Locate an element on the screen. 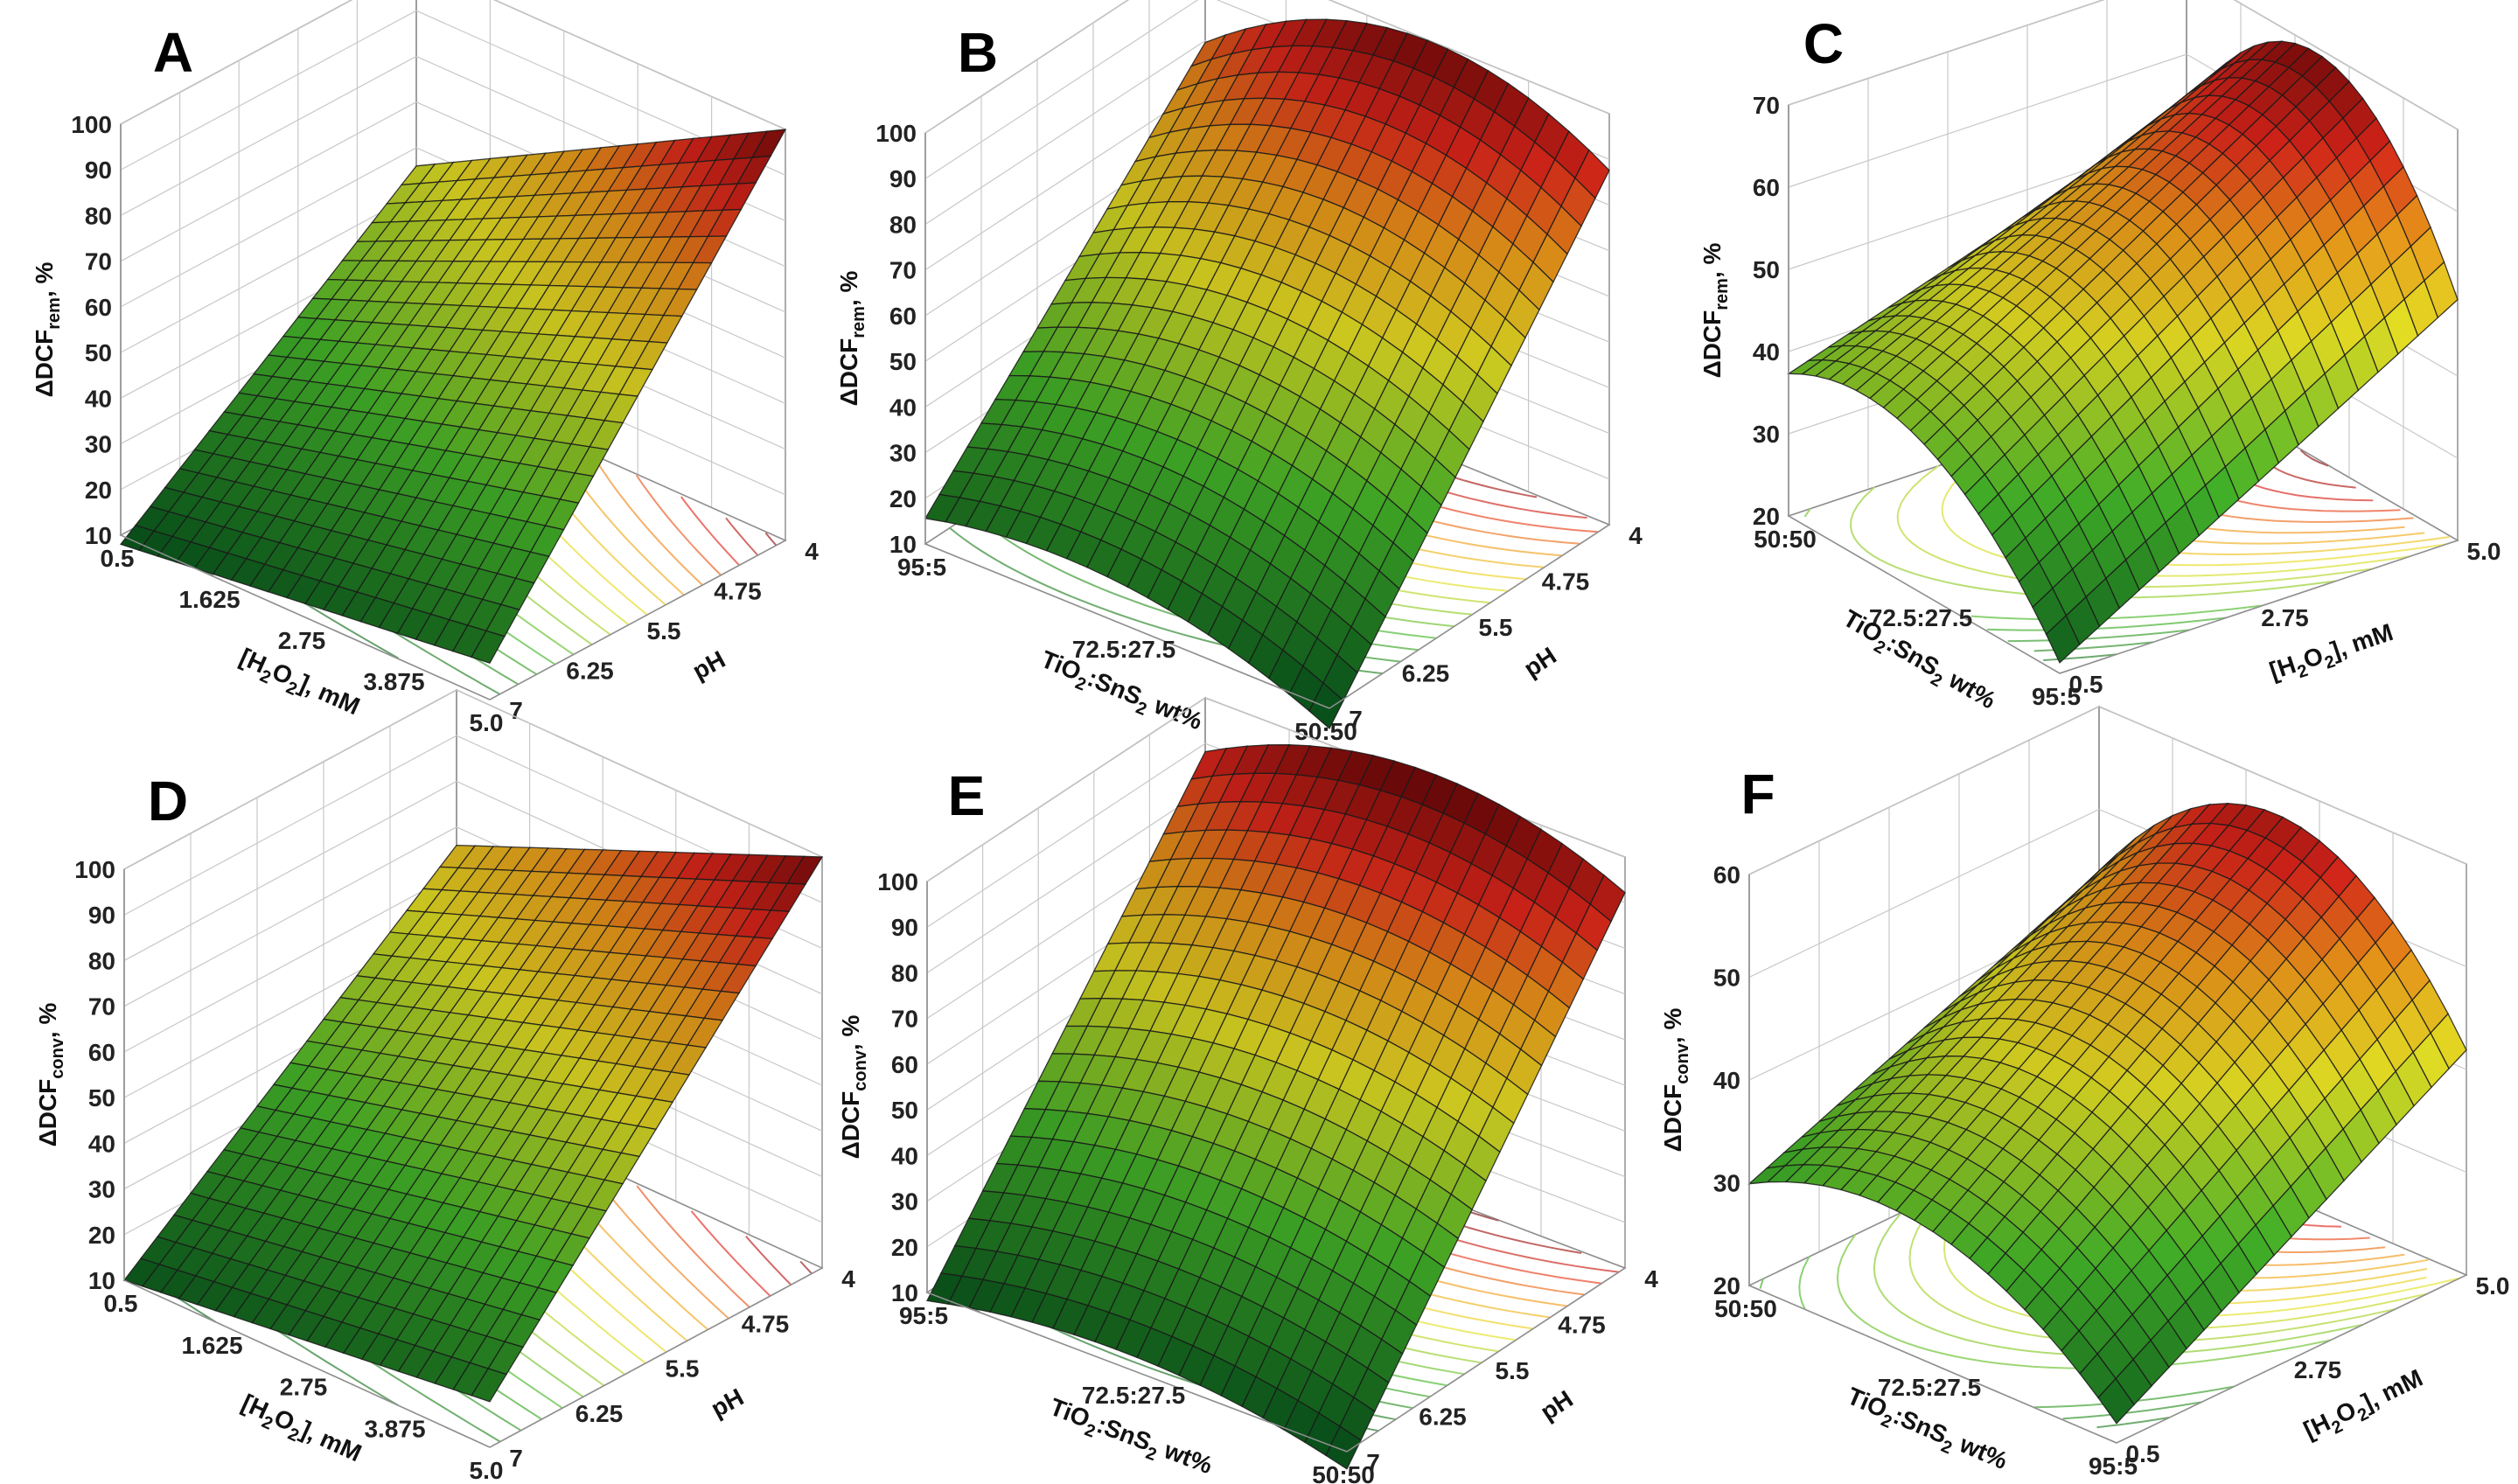 This screenshot has height=1484, width=2518. x-ticks: 50:50 72.5:27.5 95:5 is located at coordinates (1918, 618).